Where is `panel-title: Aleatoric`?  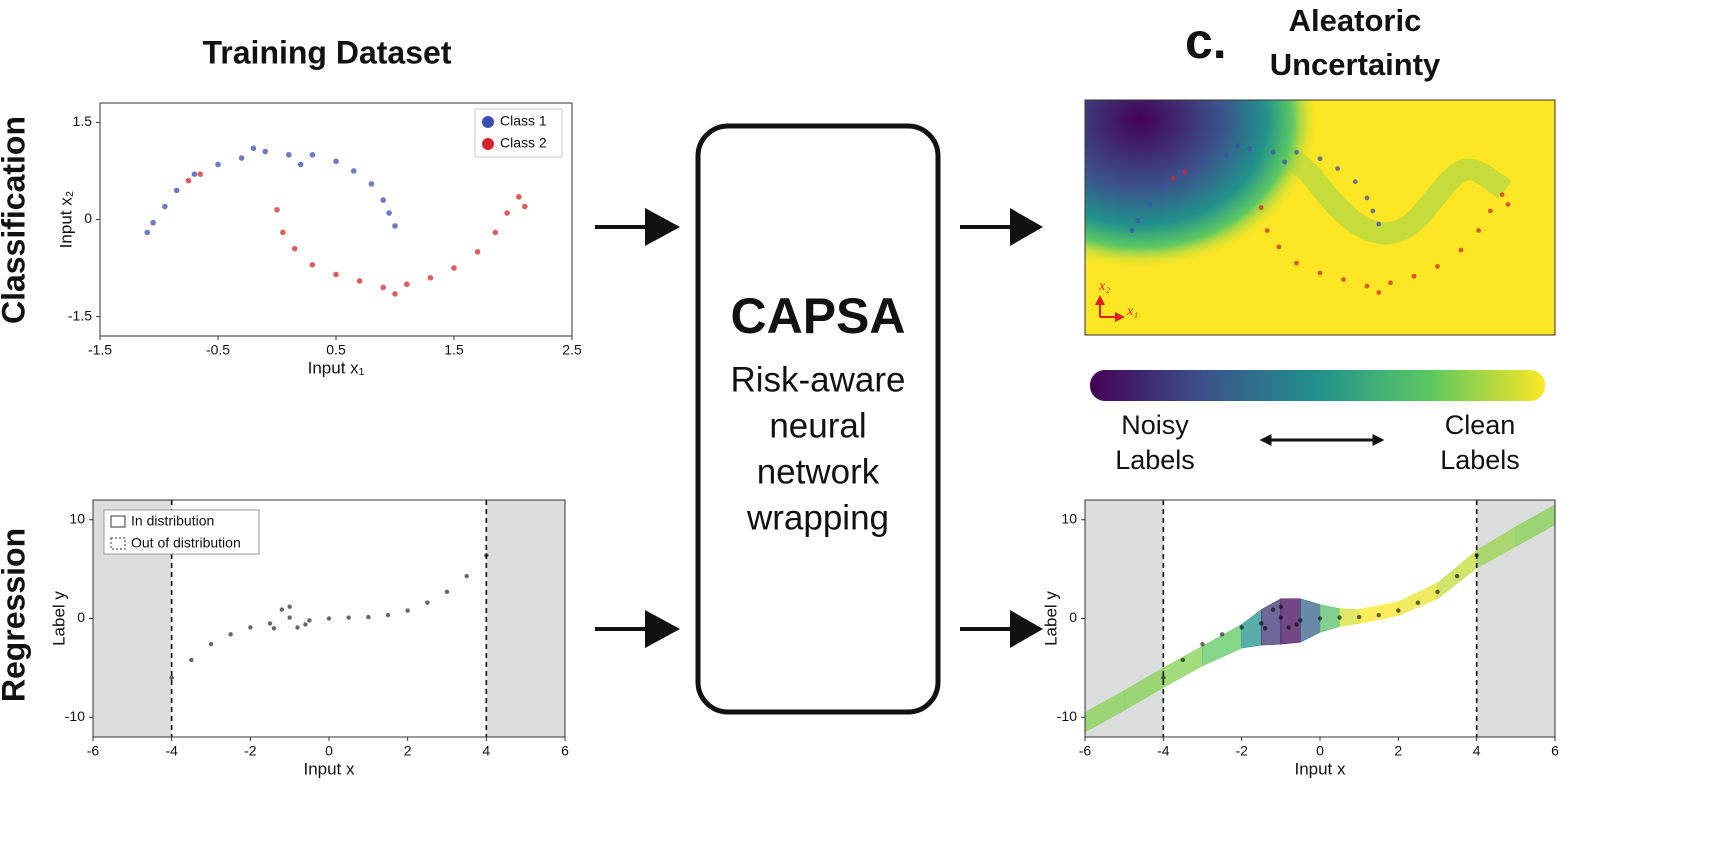
panel-title: Aleatoric is located at coordinates (1355, 20).